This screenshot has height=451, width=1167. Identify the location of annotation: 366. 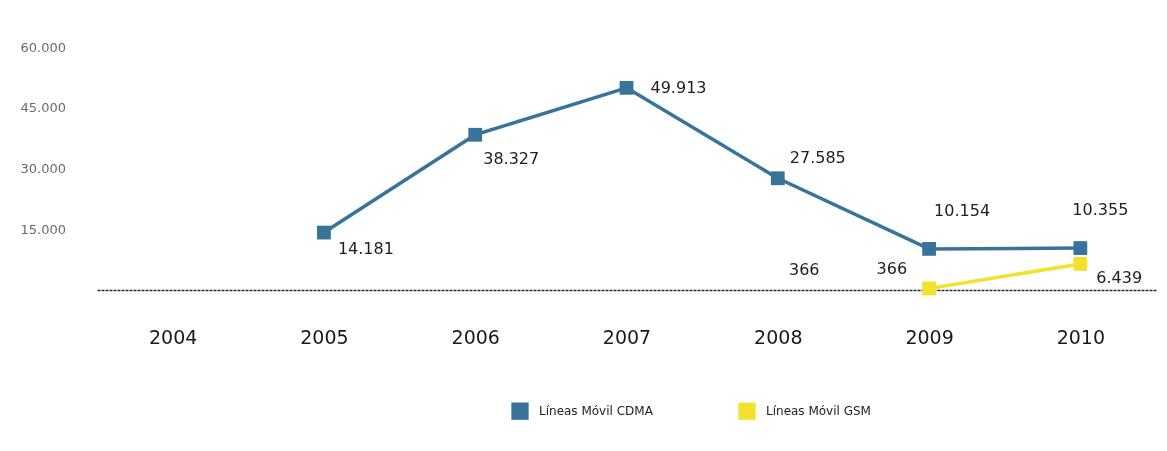
(804, 269).